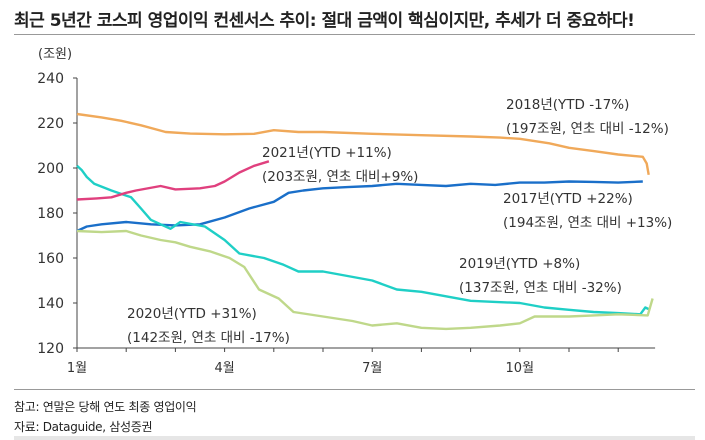 Image resolution: width=705 pixels, height=440 pixels. Describe the element at coordinates (50, 124) in the screenshot. I see `y-tick-label: 220` at that location.